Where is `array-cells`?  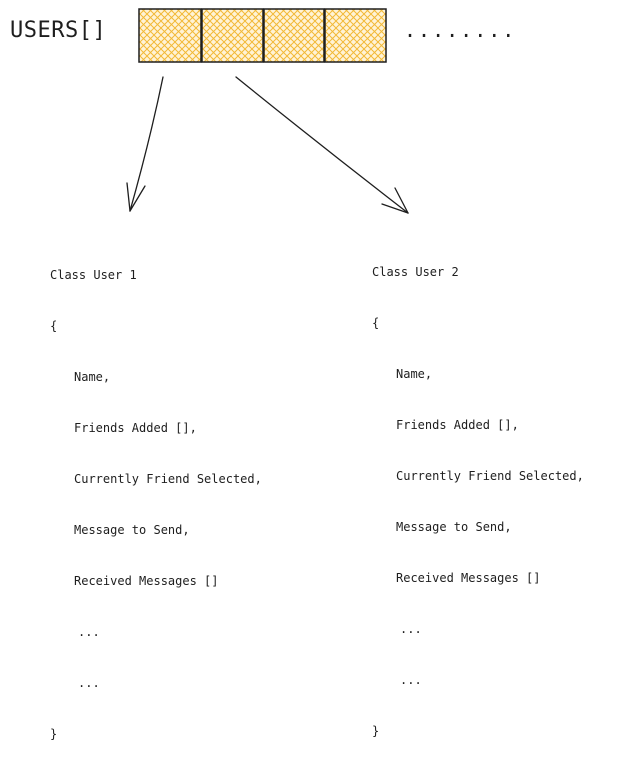
array-cells is located at coordinates (262, 35).